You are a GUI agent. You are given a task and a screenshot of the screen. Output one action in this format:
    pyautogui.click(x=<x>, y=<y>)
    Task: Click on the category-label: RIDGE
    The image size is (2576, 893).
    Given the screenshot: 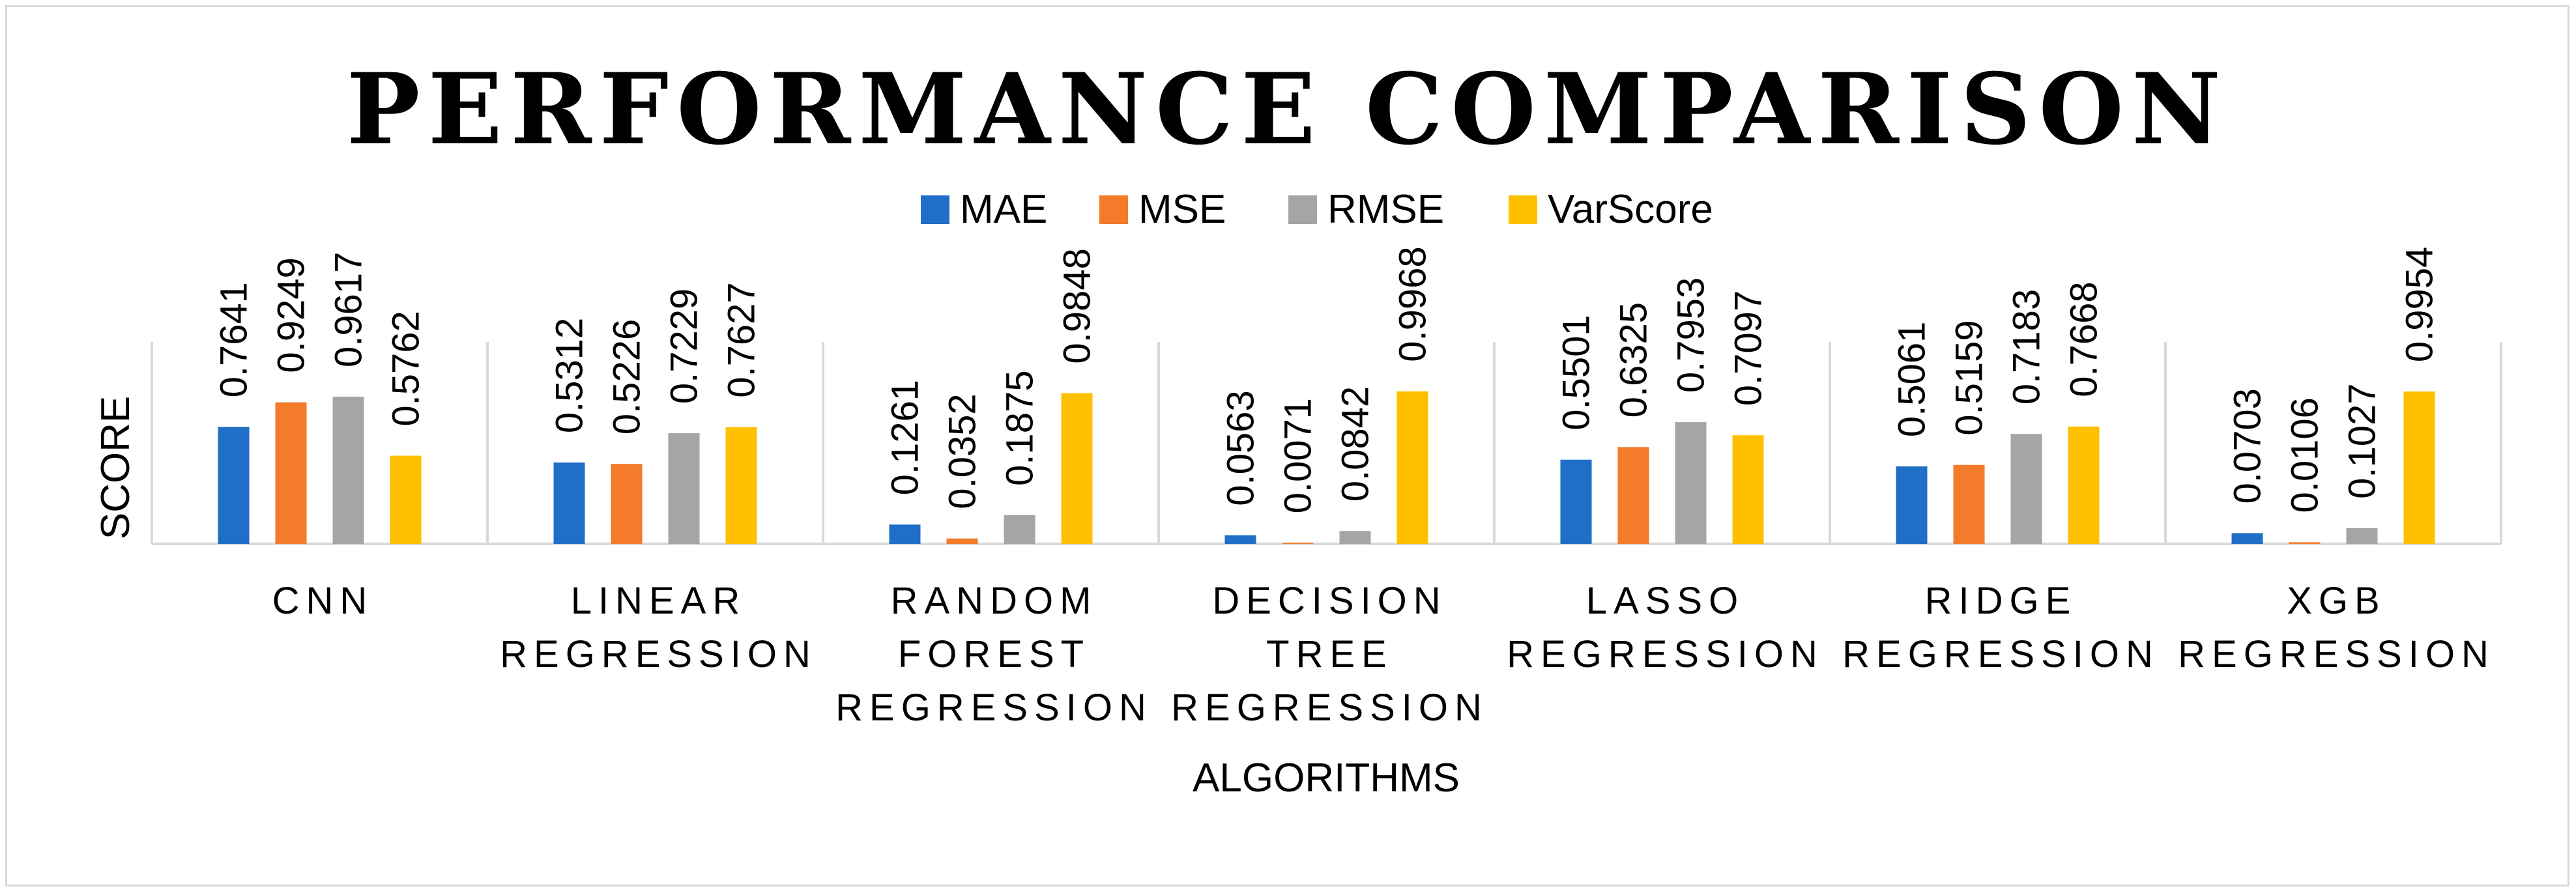 What is the action you would take?
    pyautogui.click(x=2001, y=601)
    